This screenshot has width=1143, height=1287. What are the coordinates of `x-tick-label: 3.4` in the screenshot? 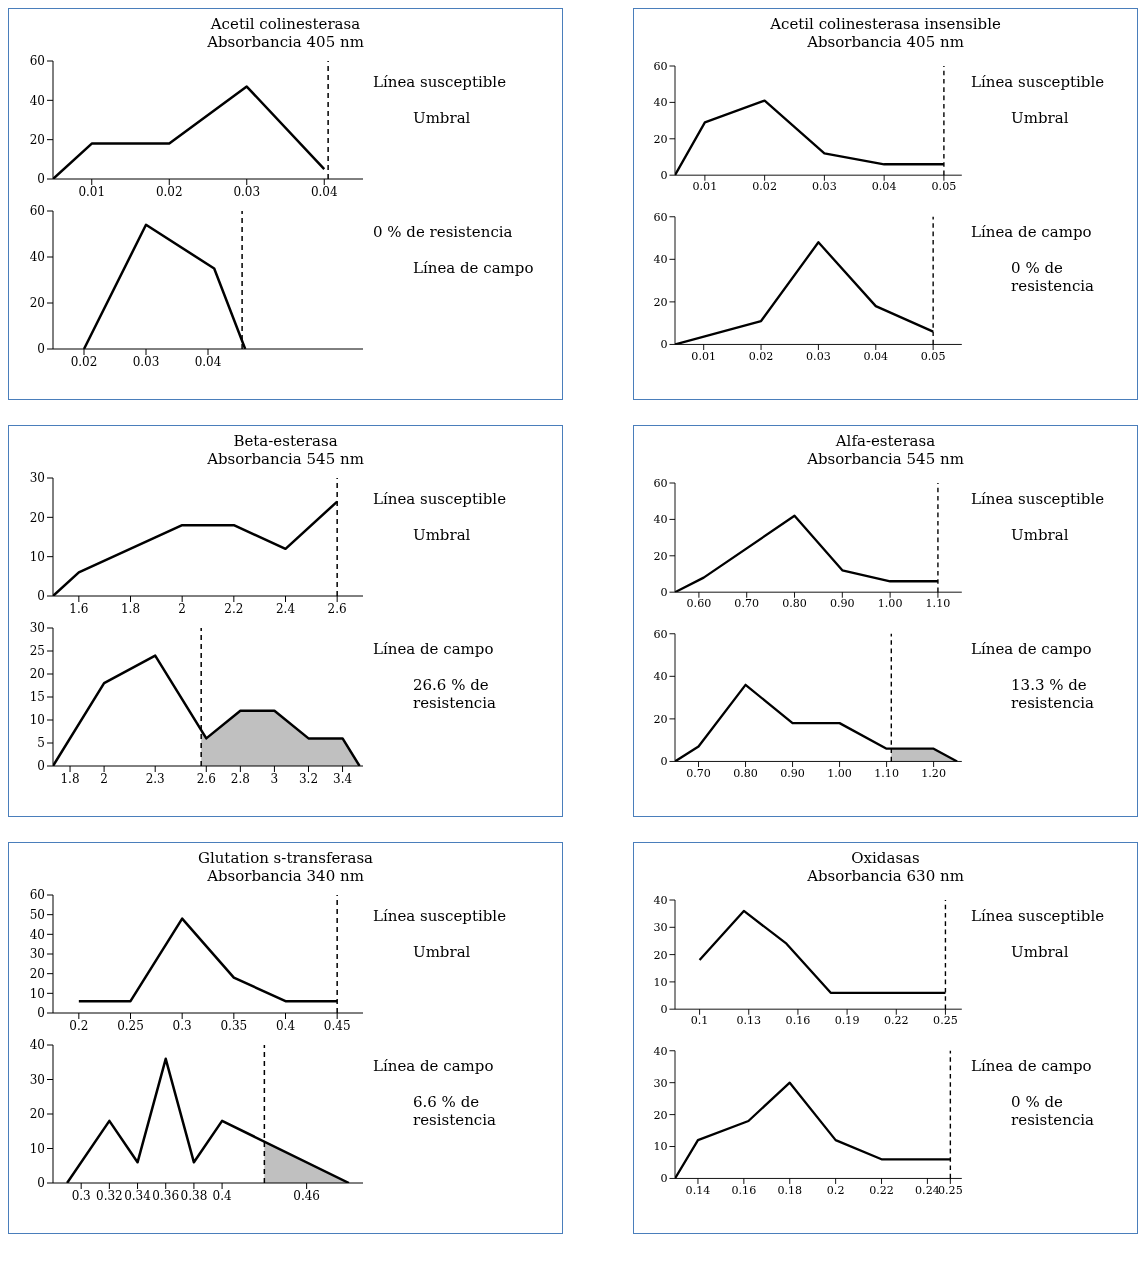 It's located at (343, 778).